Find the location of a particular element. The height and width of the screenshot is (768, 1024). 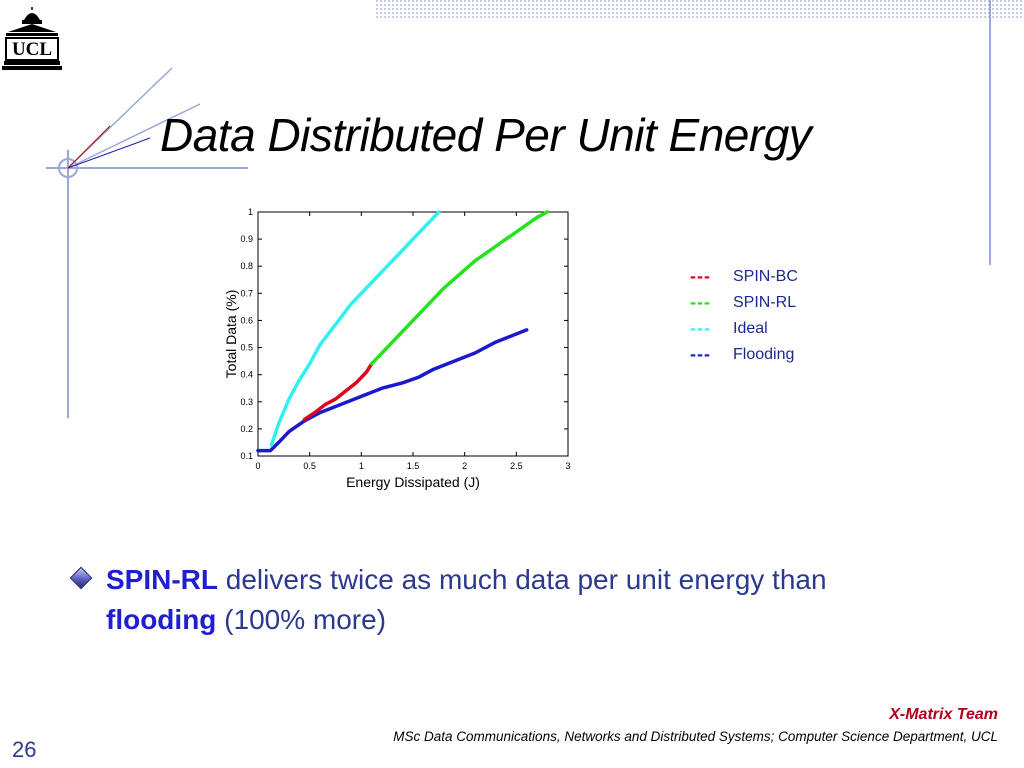

legend-item-spin-bc: --- SPIN-BC is located at coordinates (760, 279).